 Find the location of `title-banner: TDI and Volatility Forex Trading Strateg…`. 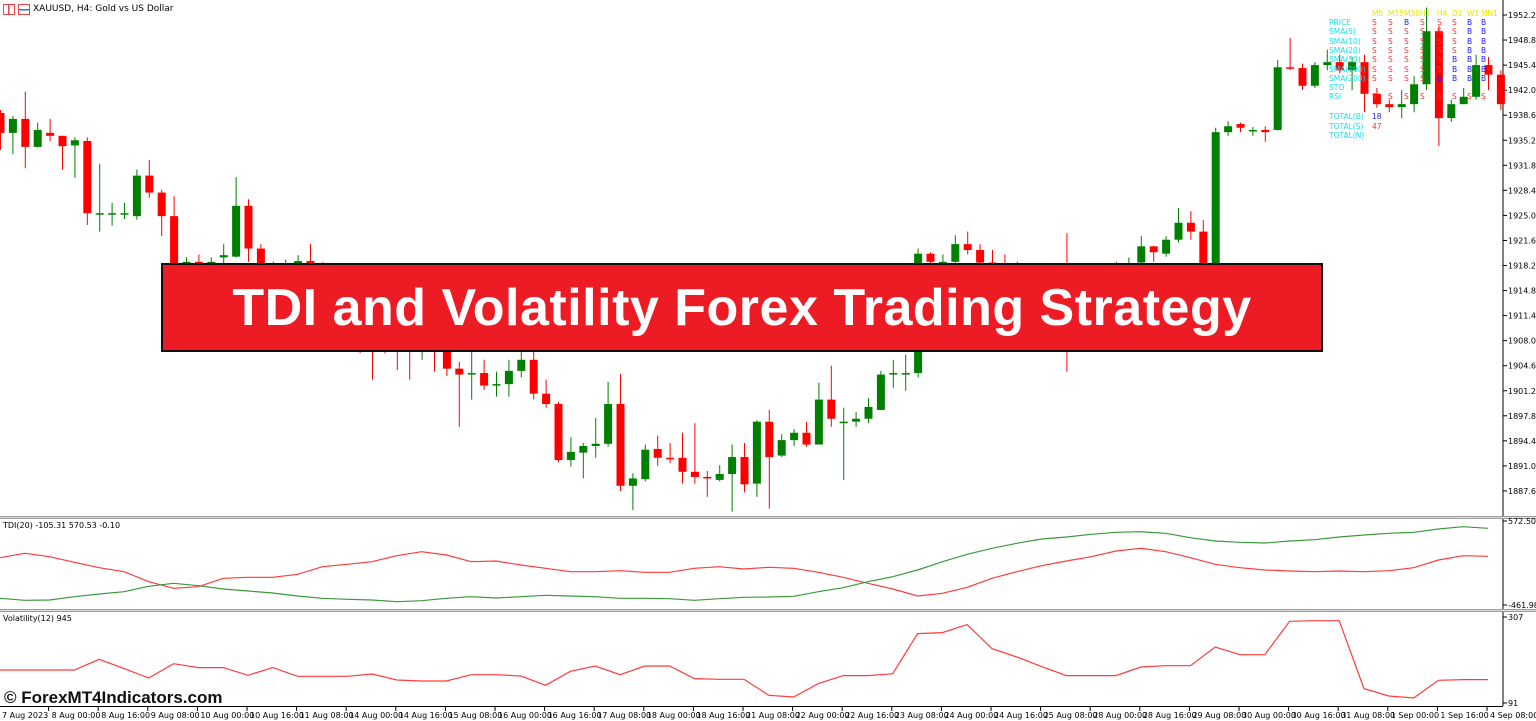

title-banner: TDI and Volatility Forex Trading Strateg… is located at coordinates (742, 307).